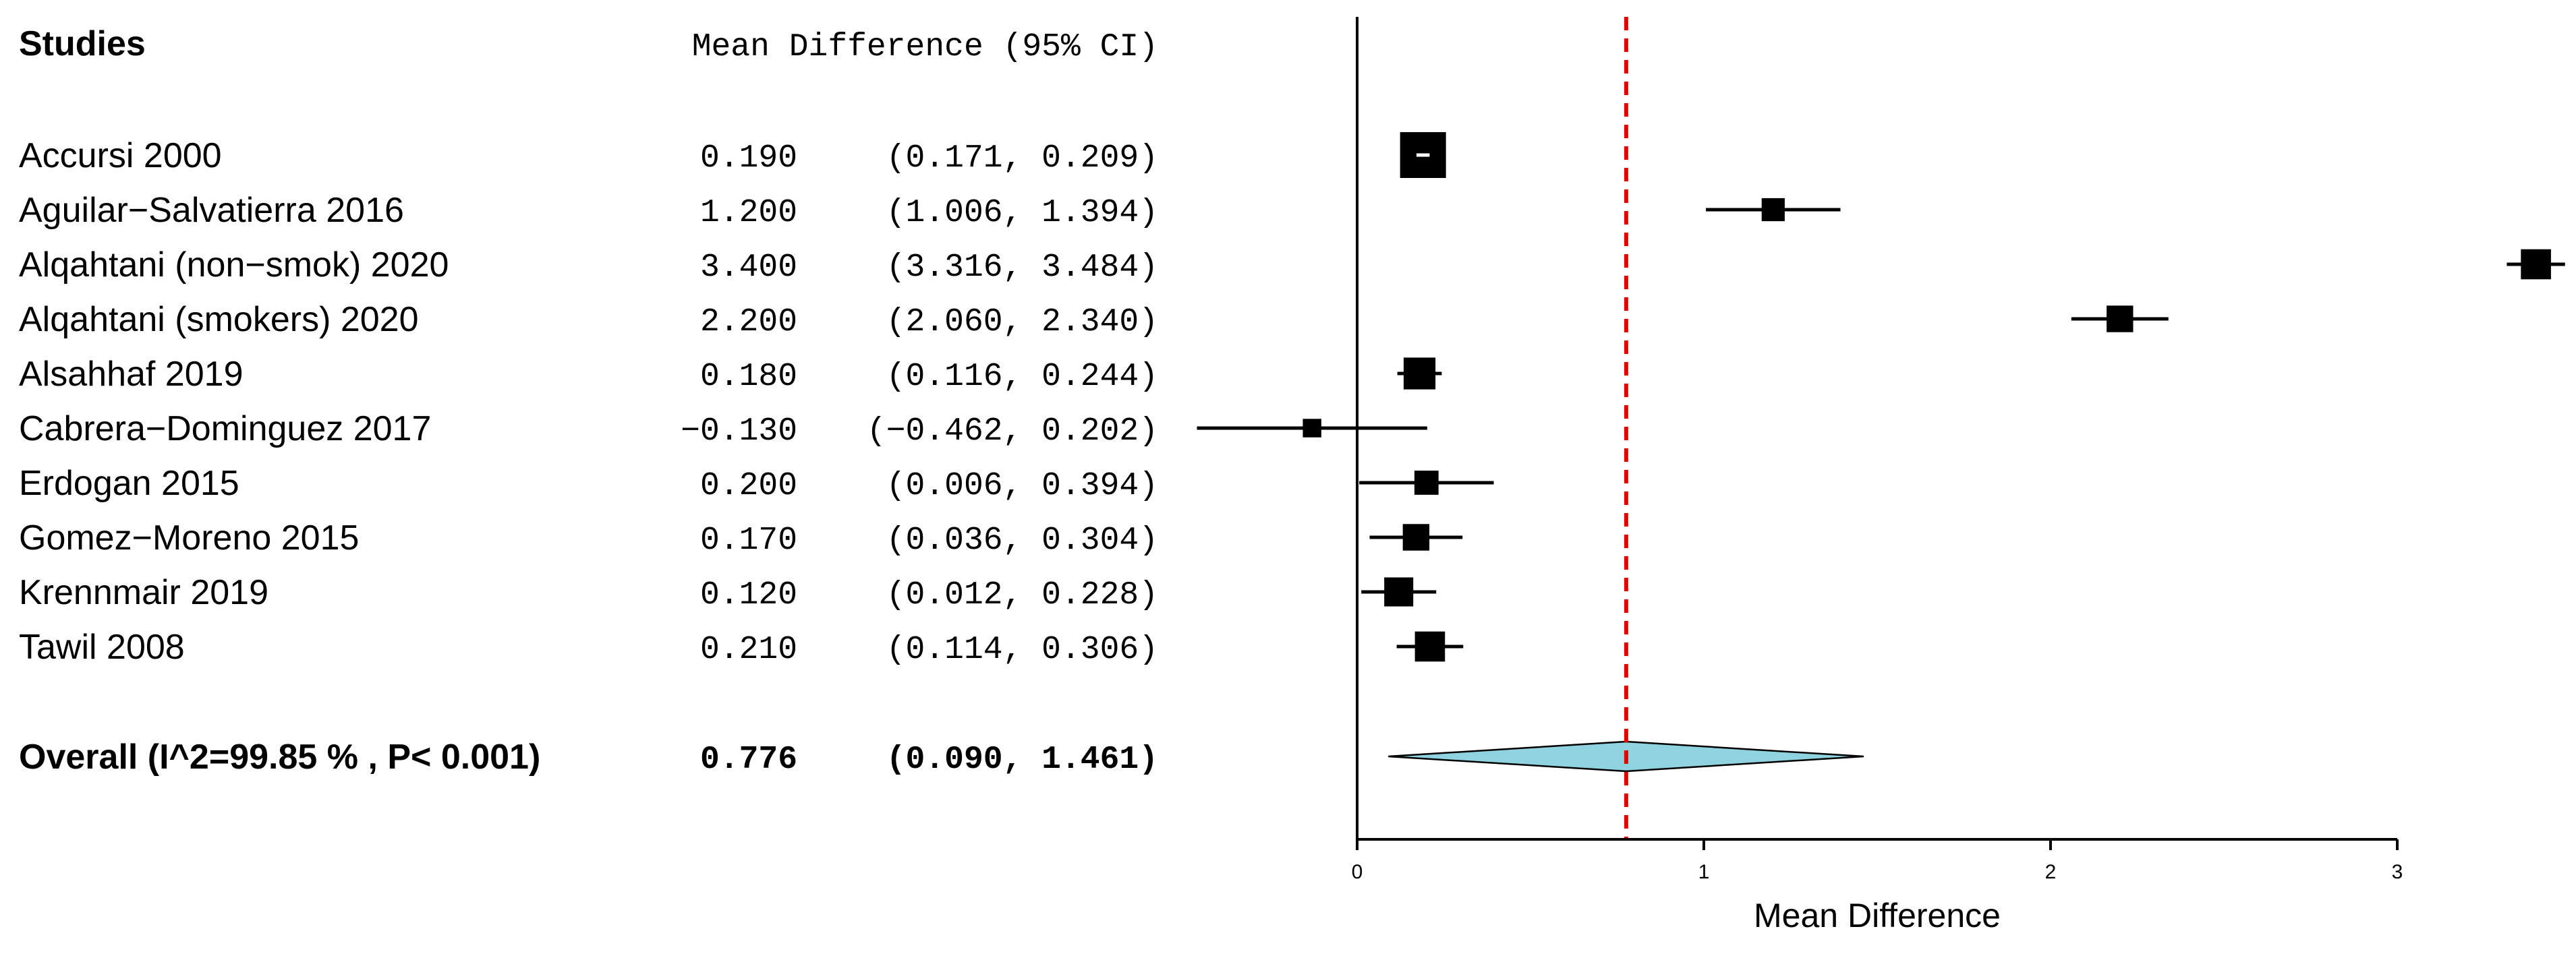  I want to click on study-label: Alqahtani (smokers) 2020, so click(219, 319).